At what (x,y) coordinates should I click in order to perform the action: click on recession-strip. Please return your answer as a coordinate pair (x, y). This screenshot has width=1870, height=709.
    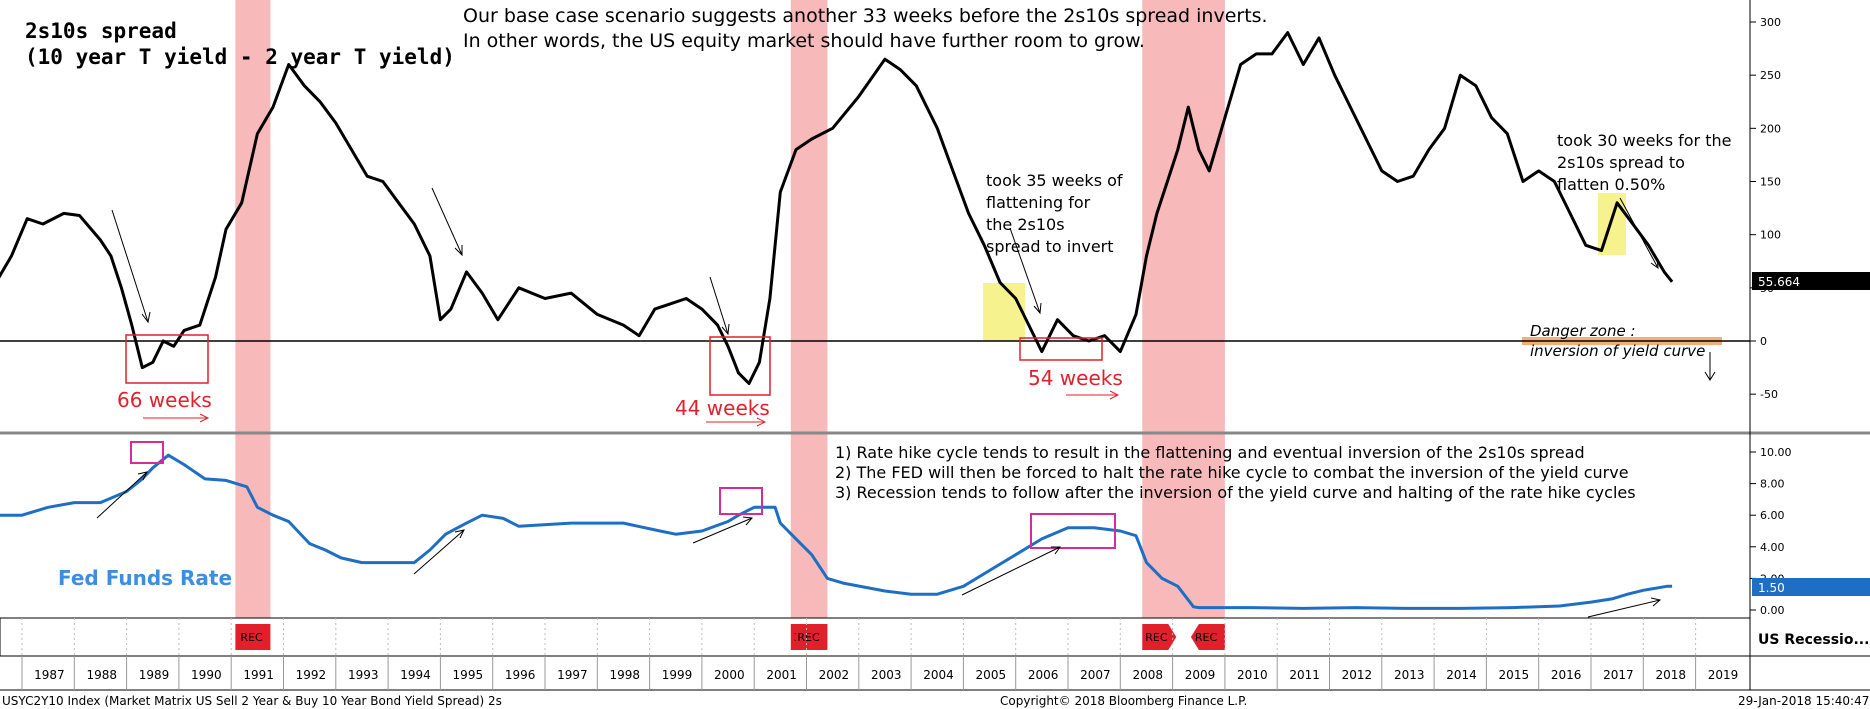
    Looking at the image, I should click on (875, 637).